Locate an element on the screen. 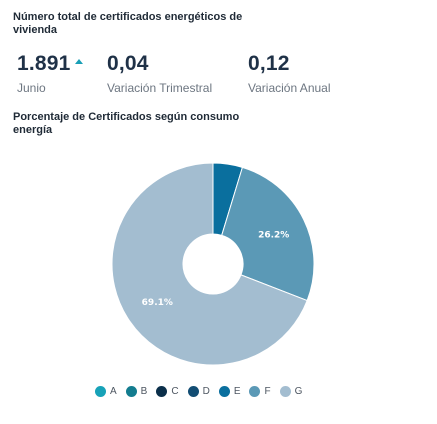  kpi-value: 0,12 is located at coordinates (269, 63).